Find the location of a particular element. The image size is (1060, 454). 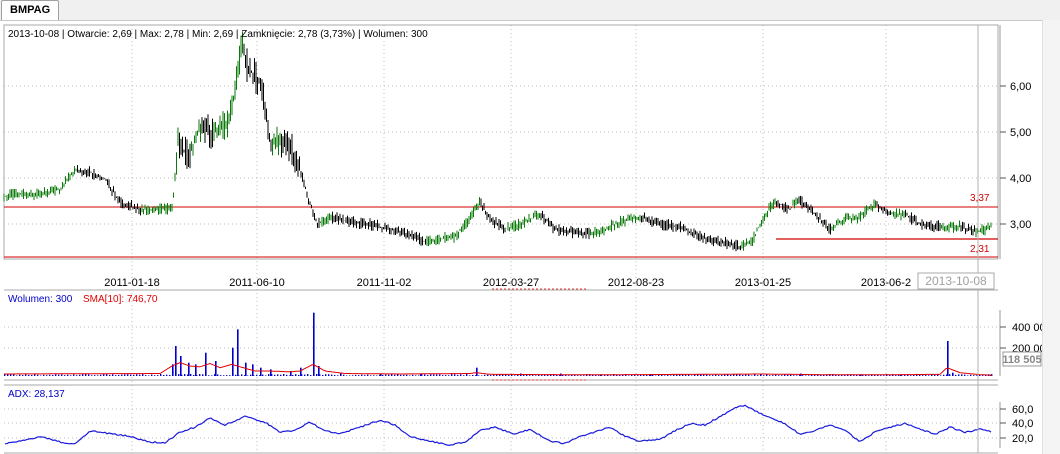

volume-legend: Wolumen: 300 is located at coordinates (40, 299).